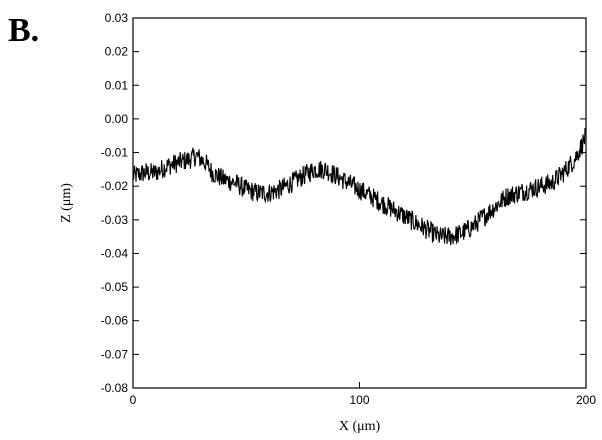  What do you see at coordinates (117, 52) in the screenshot?
I see `y-tick-label: 0.02` at bounding box center [117, 52].